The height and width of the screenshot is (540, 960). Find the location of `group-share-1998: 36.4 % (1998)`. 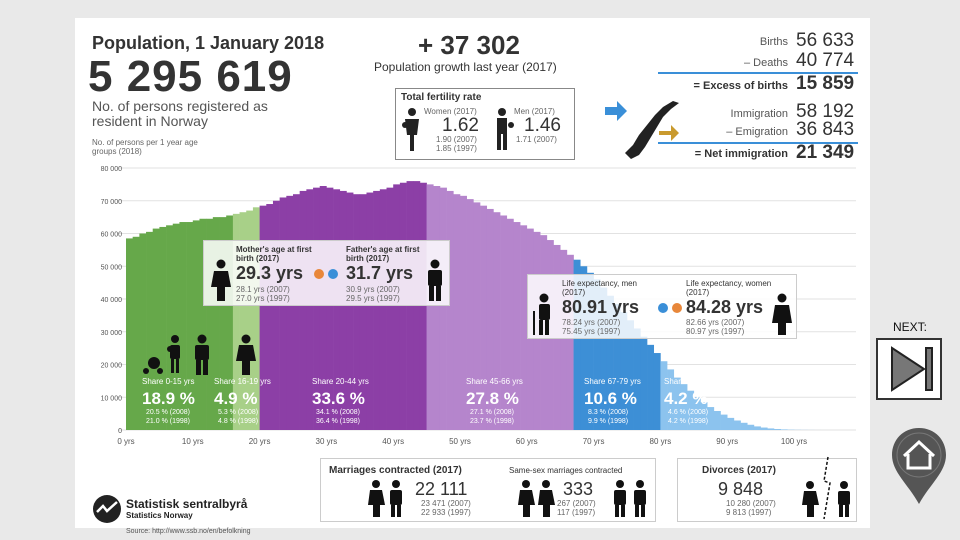

group-share-1998: 36.4 % (1998) is located at coordinates (338, 421).